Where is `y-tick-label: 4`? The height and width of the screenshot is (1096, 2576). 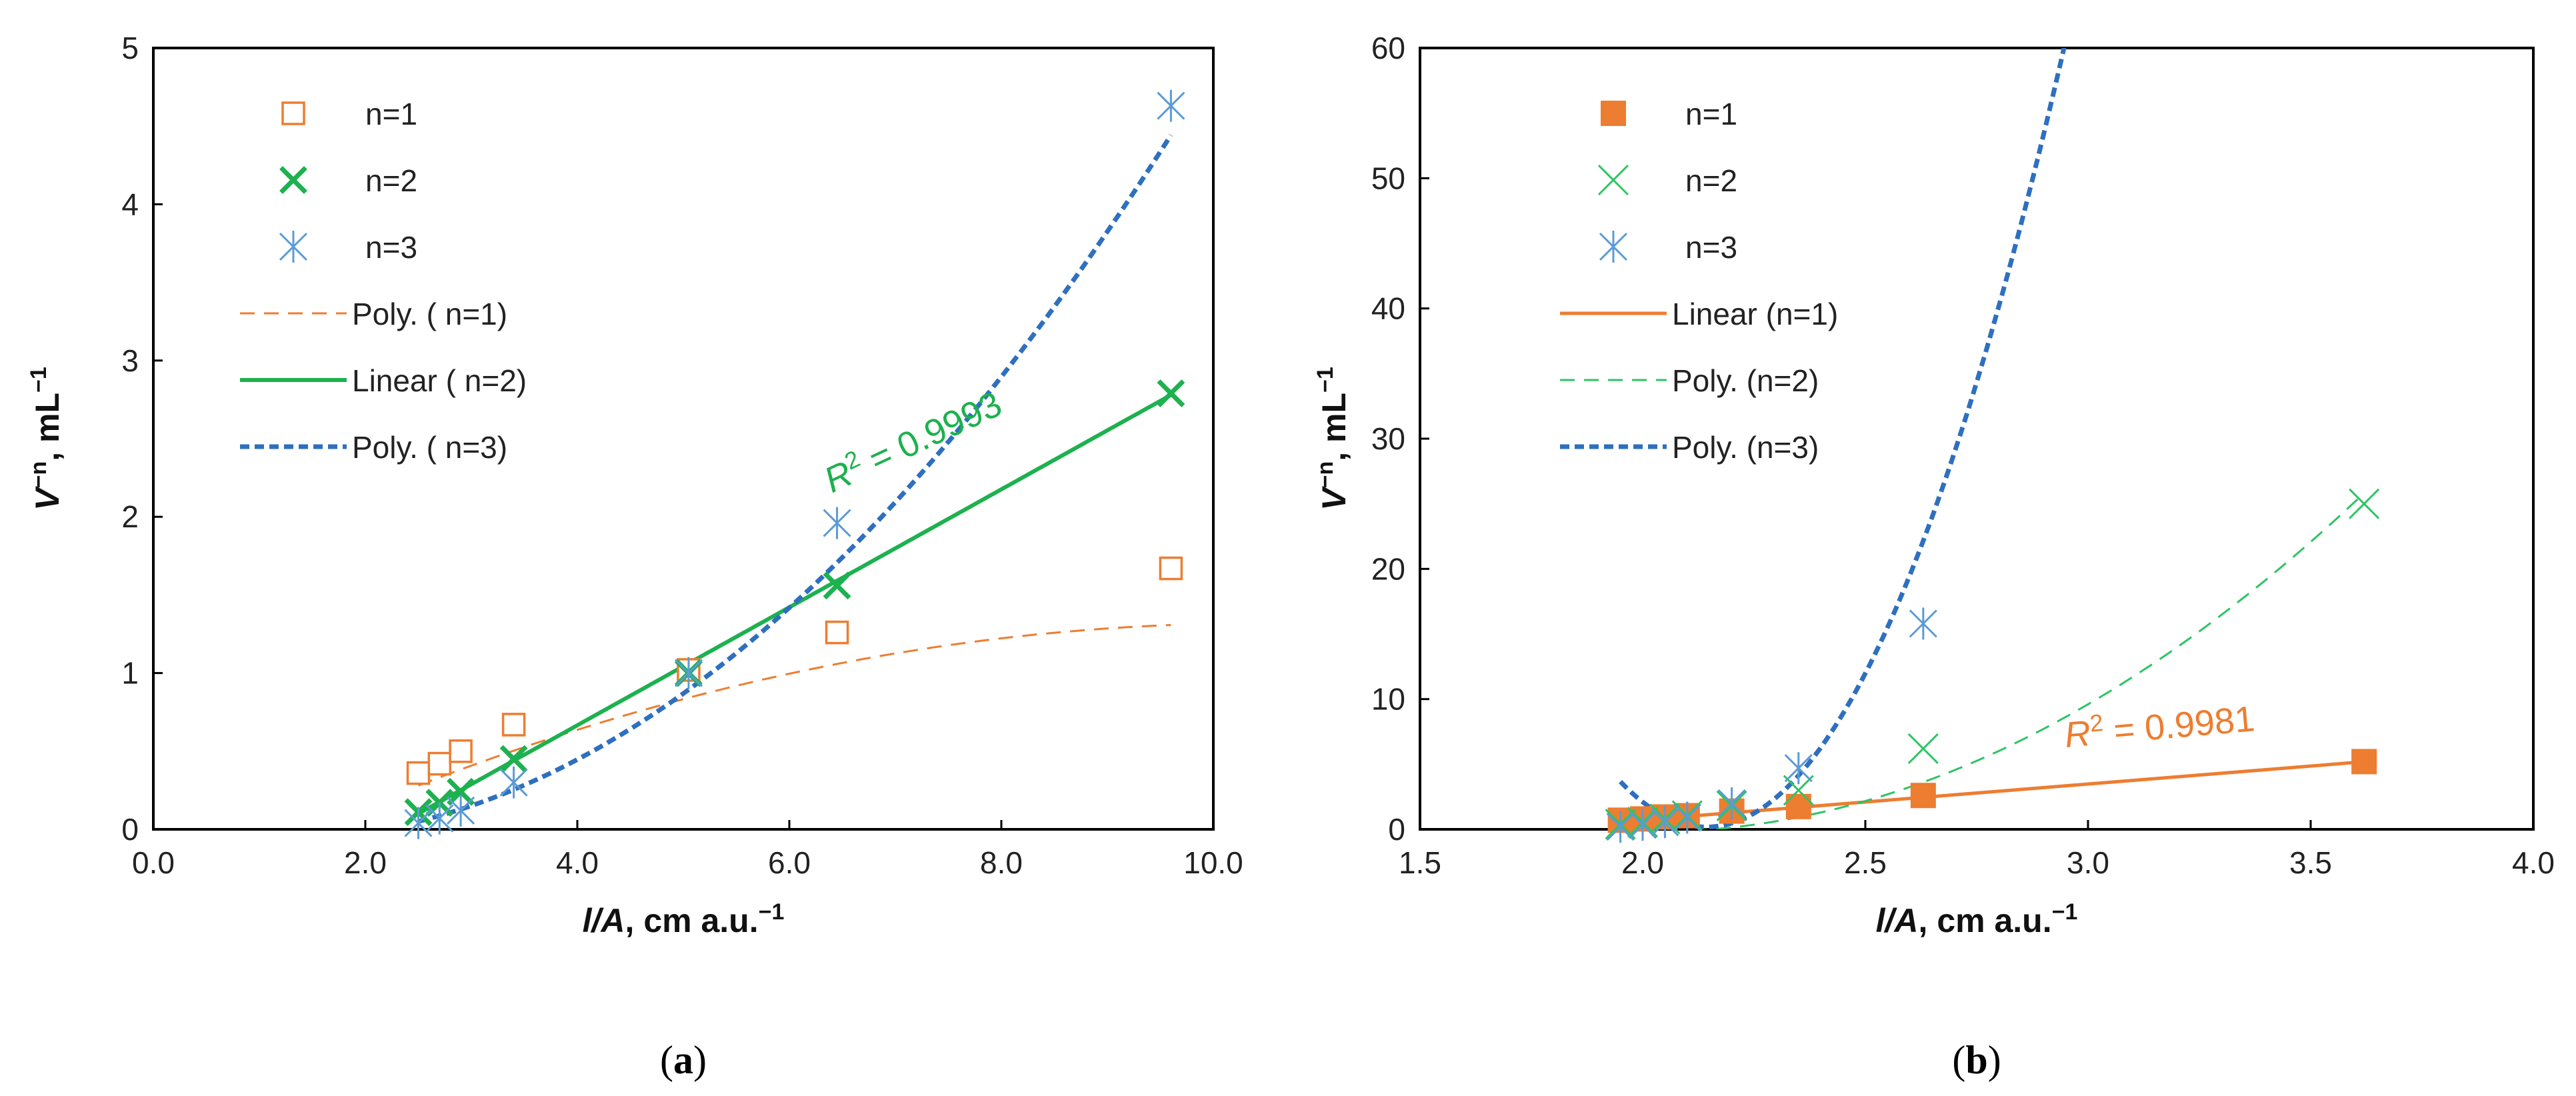
y-tick-label: 4 is located at coordinates (130, 204).